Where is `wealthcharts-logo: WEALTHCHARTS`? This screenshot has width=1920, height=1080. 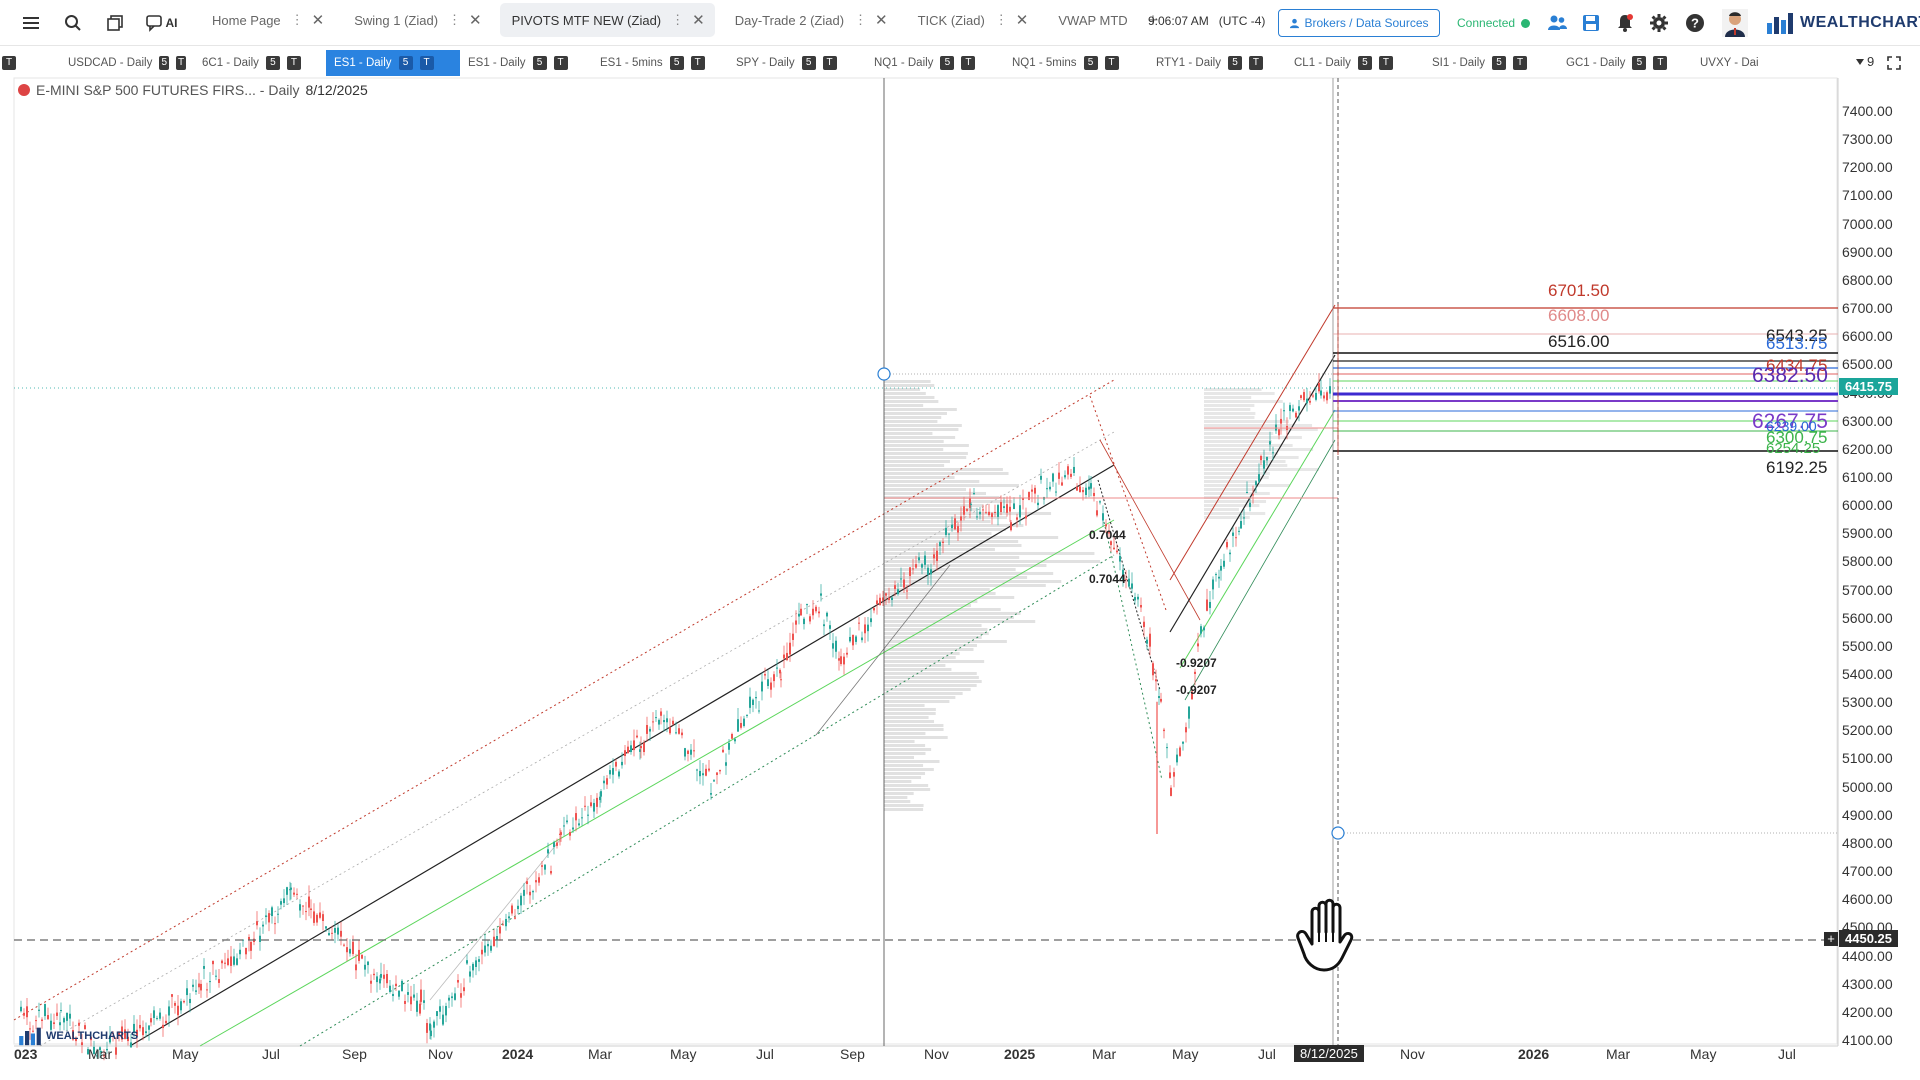 wealthcharts-logo: WEALTHCHARTS is located at coordinates (1843, 23).